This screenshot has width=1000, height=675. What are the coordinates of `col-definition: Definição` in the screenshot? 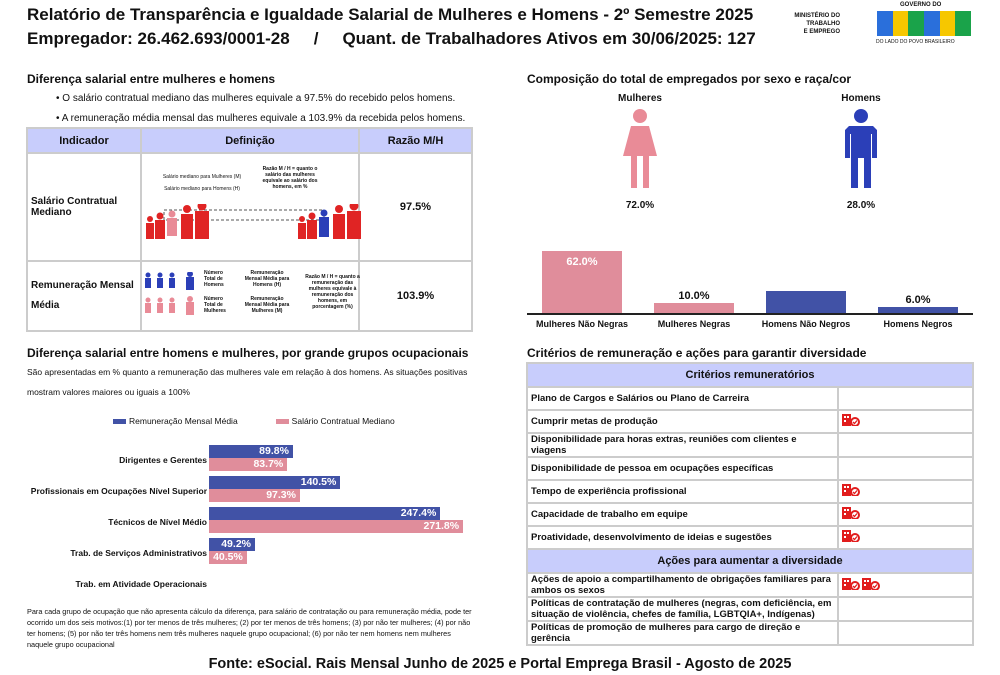 It's located at (250, 140).